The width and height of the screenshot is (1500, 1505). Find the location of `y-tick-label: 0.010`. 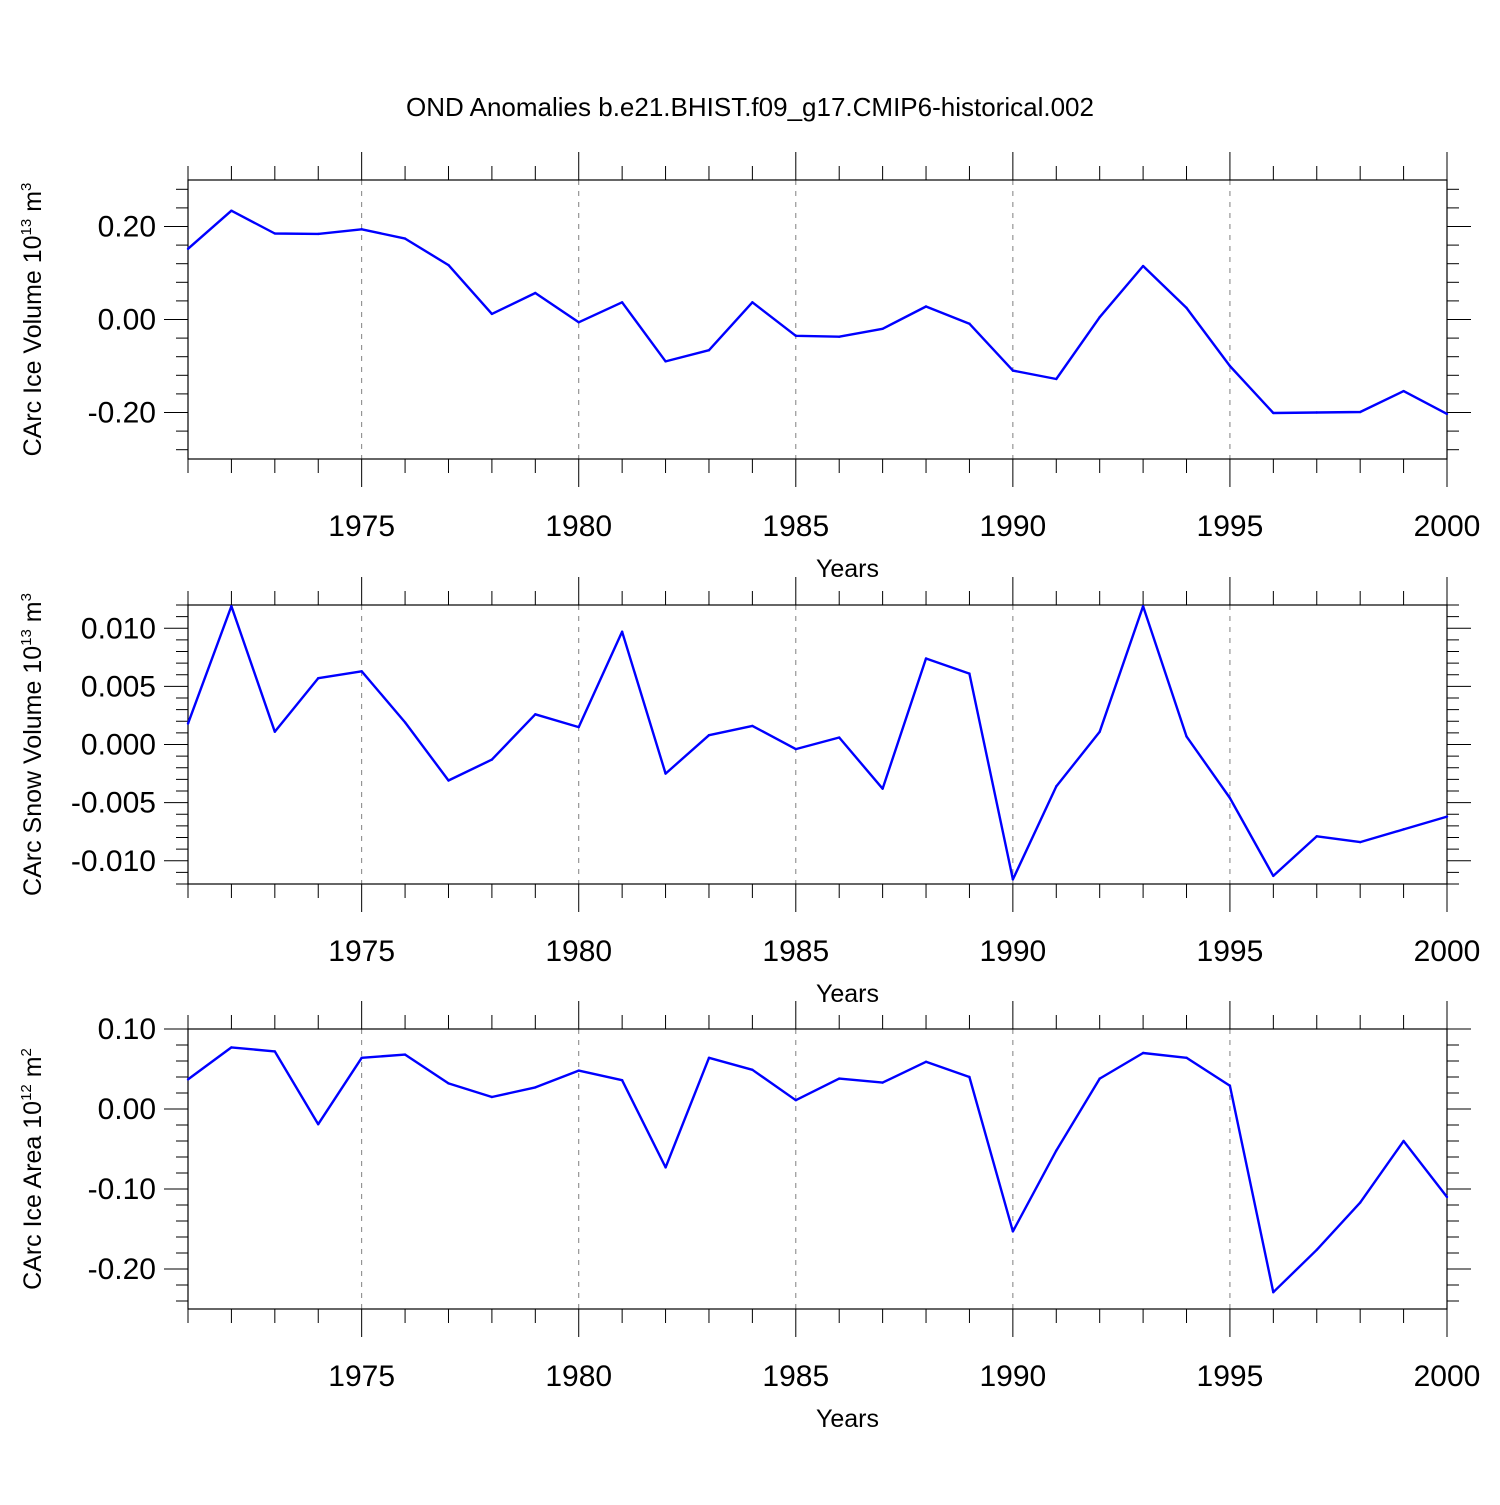

y-tick-label: 0.010 is located at coordinates (118, 628).